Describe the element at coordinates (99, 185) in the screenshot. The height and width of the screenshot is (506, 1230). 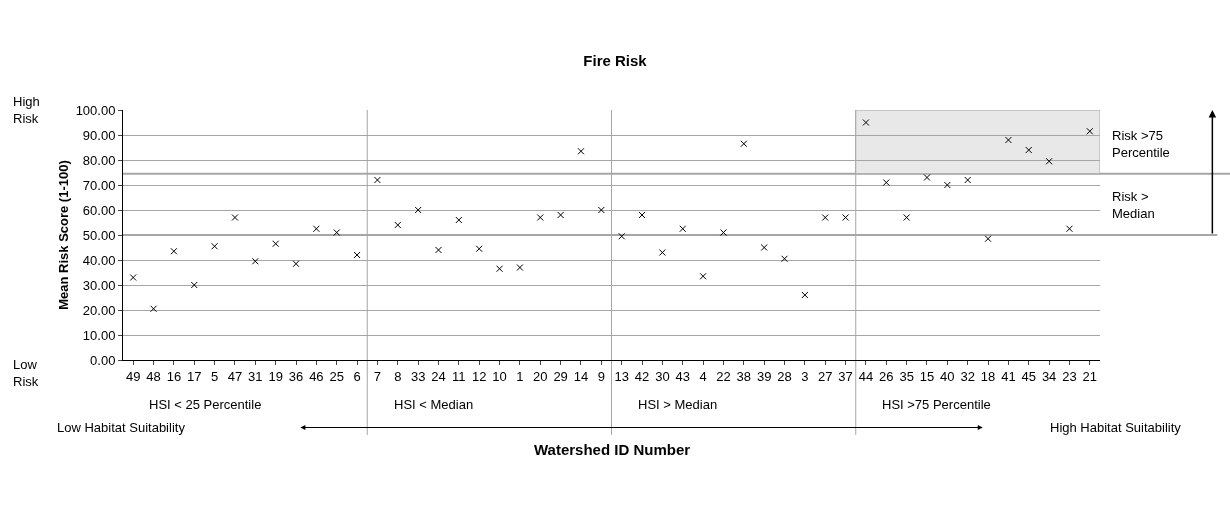
I see `y-tick-label: 70.00` at that location.